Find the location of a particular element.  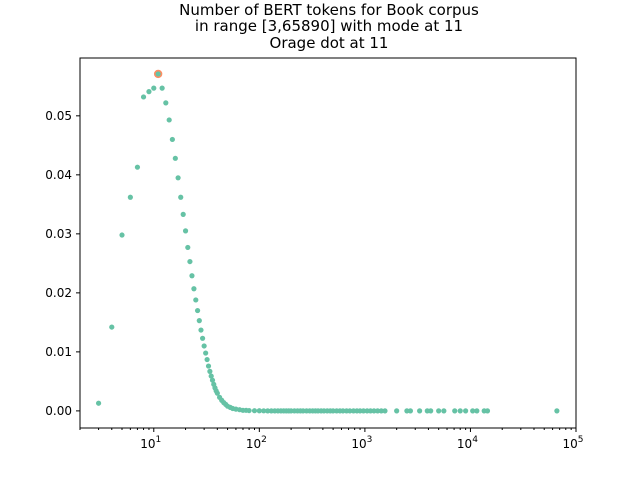

x-axis: 10¹ 10² 10³ 10⁴ 10⁵ is located at coordinates (331, 439).